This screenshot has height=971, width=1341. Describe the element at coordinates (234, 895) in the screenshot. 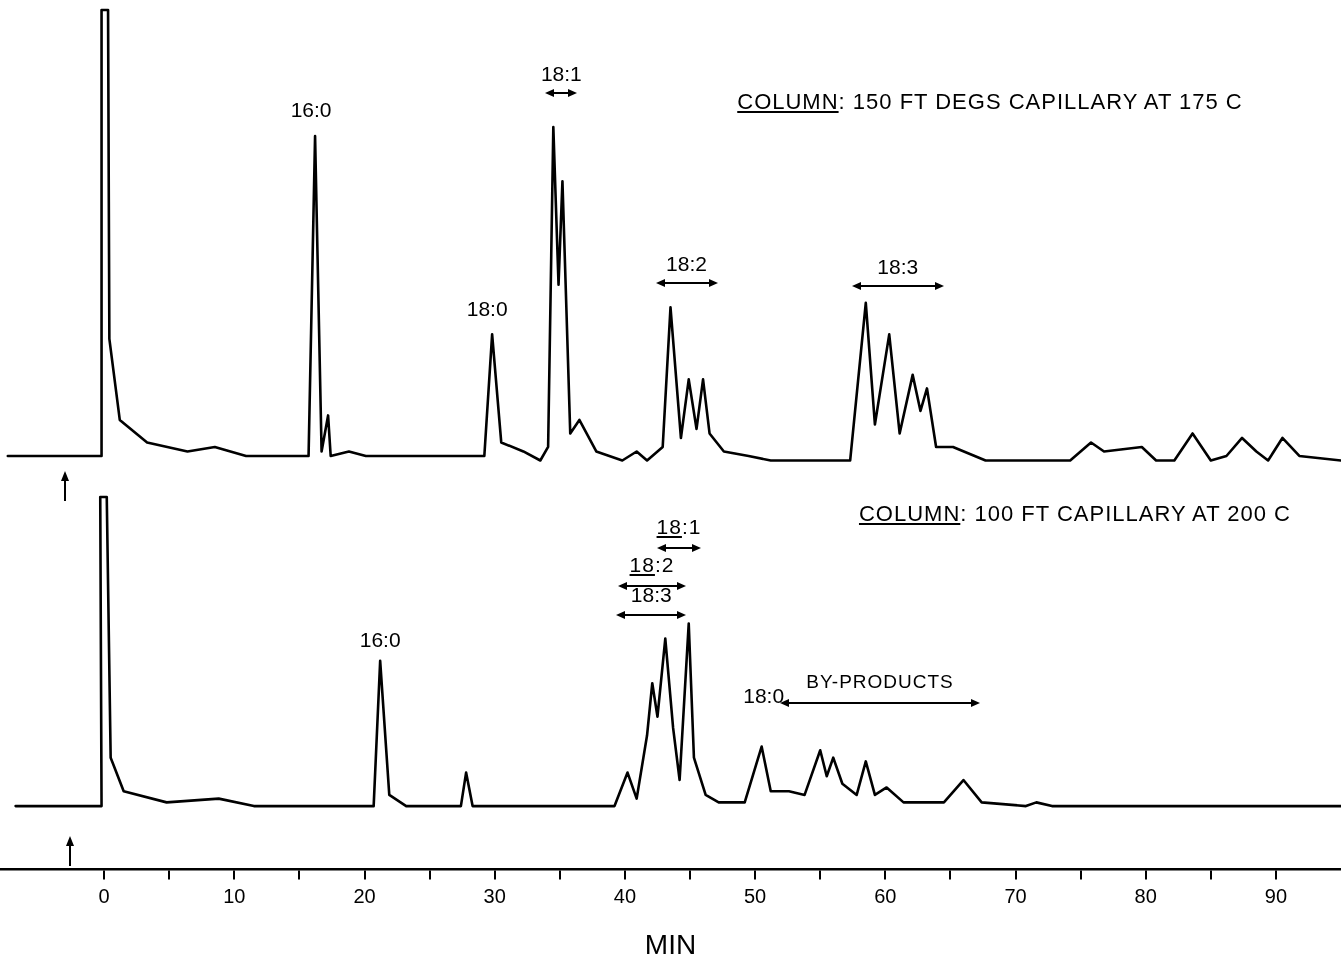

I see `x-tick-label: 10` at that location.